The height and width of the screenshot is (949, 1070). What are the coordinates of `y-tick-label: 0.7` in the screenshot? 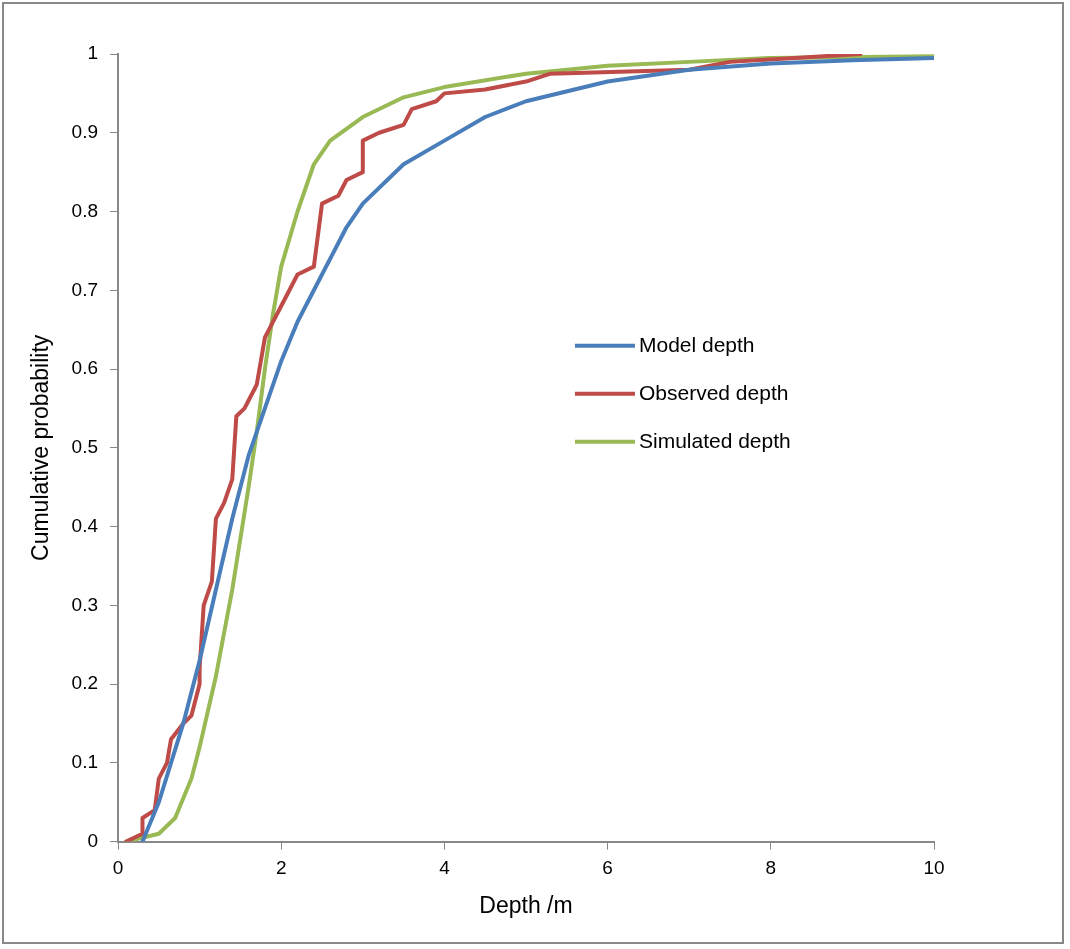 It's located at (85, 289).